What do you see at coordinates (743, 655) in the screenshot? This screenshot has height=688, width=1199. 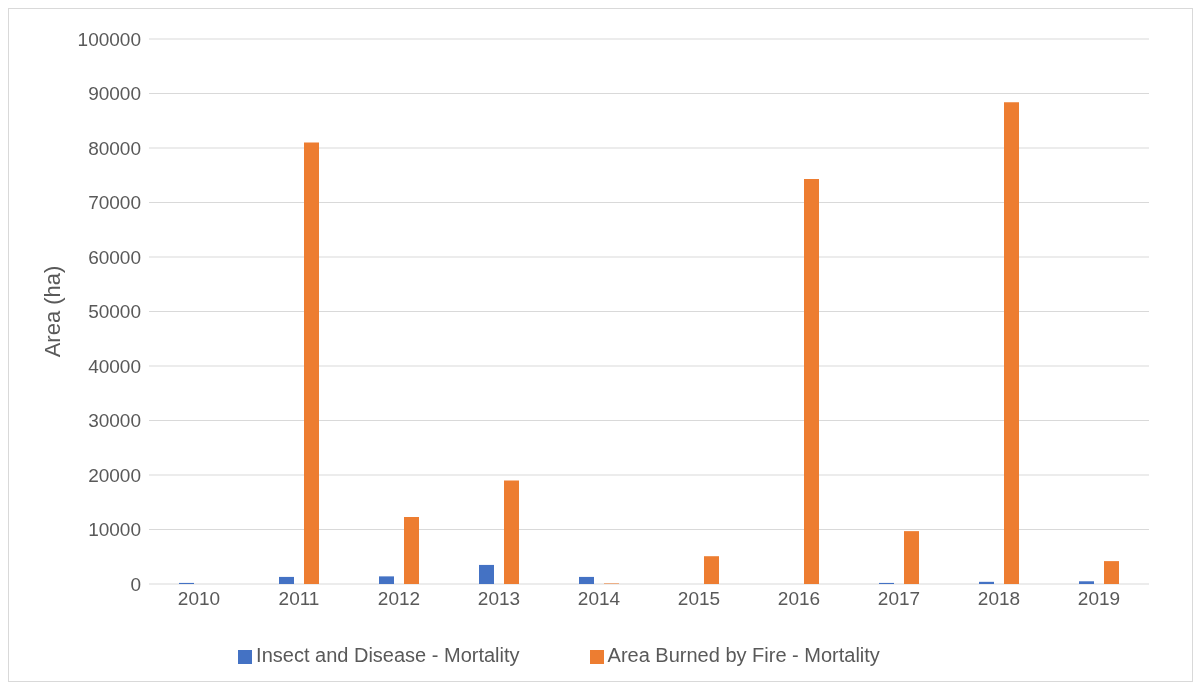 I see `legend-label: Area Burned by Fire - Mortality` at bounding box center [743, 655].